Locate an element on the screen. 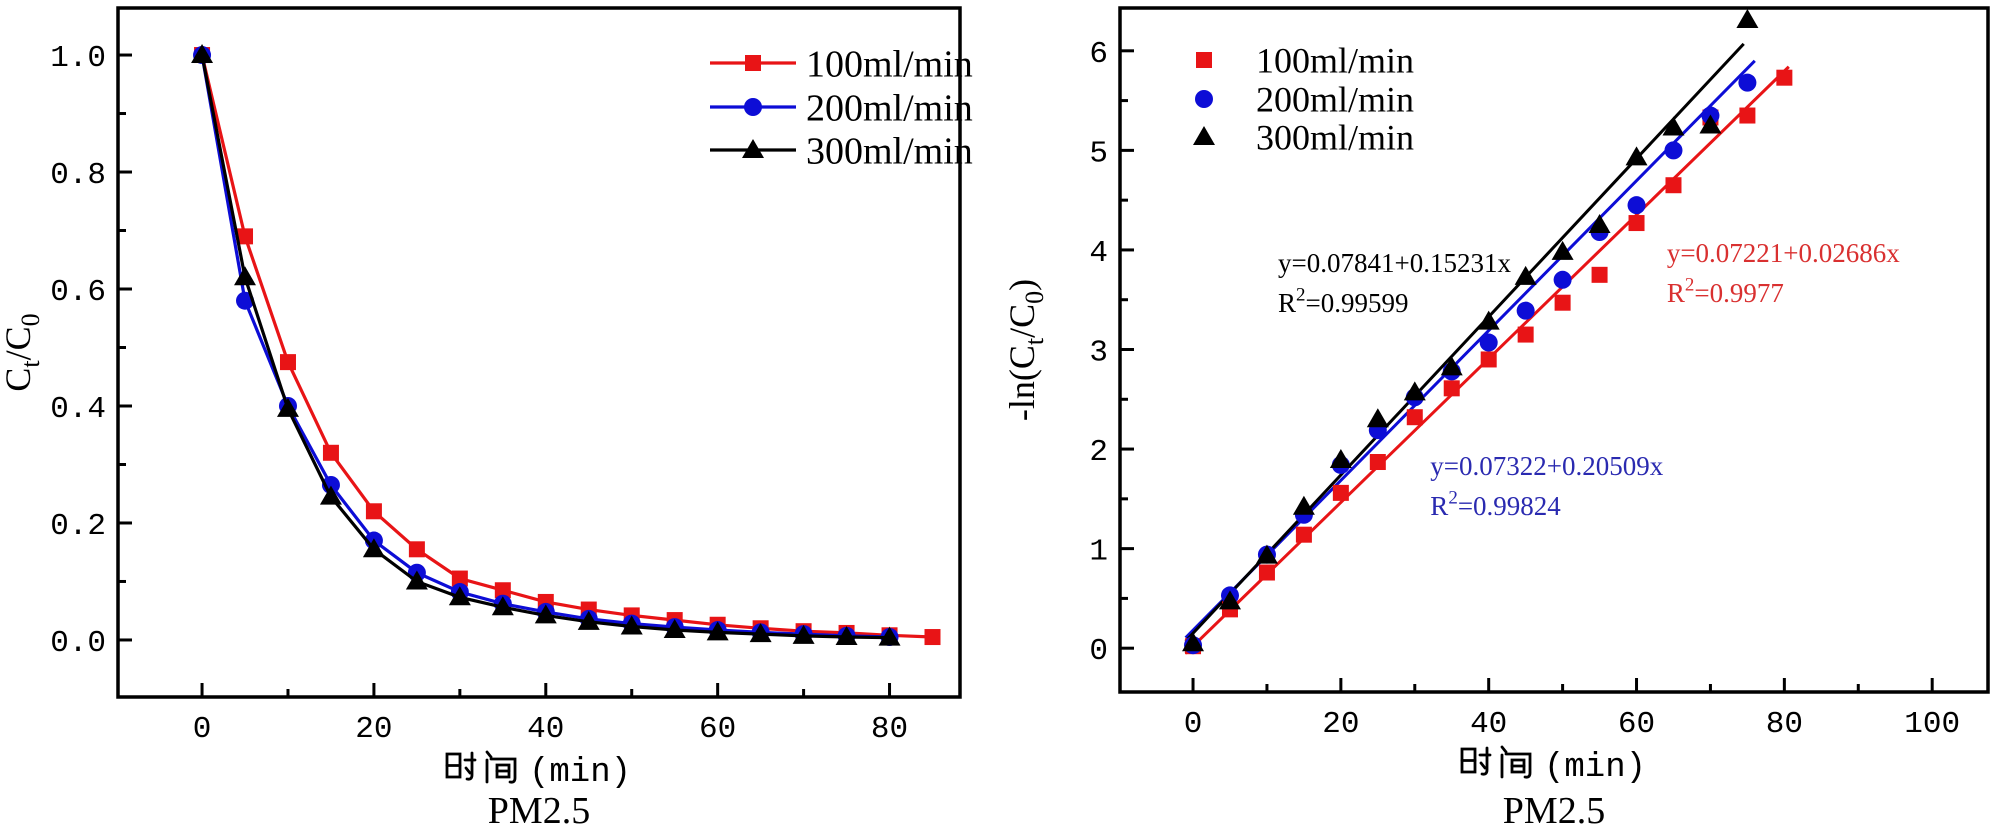 The image size is (2000, 833). fit-equation-100ml-min: y=0.07221+0.02686x R2=0.9977 is located at coordinates (1783, 273).